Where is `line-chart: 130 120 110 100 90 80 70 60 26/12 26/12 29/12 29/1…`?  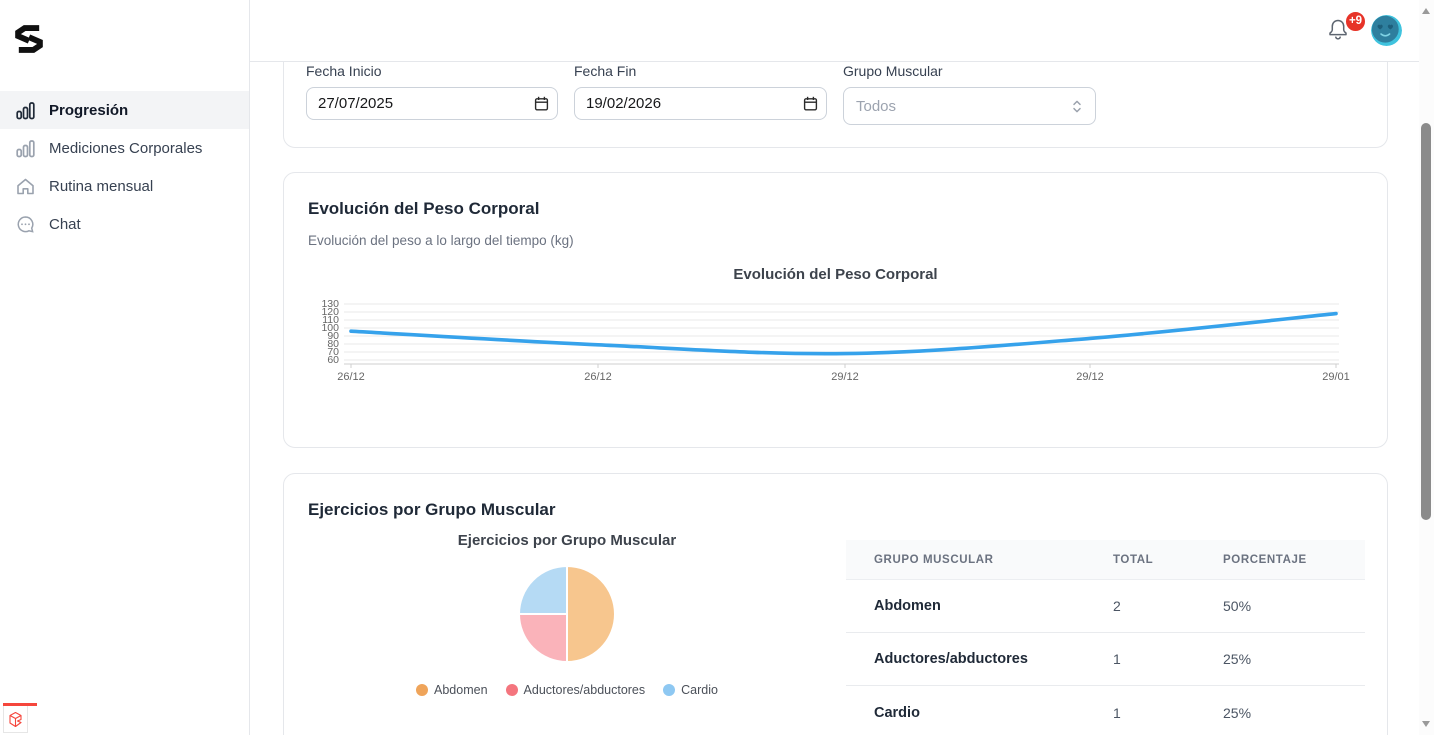
line-chart: 130 120 110 100 90 80 70 60 26/12 26/12 29/12 29/1… is located at coordinates (835, 344).